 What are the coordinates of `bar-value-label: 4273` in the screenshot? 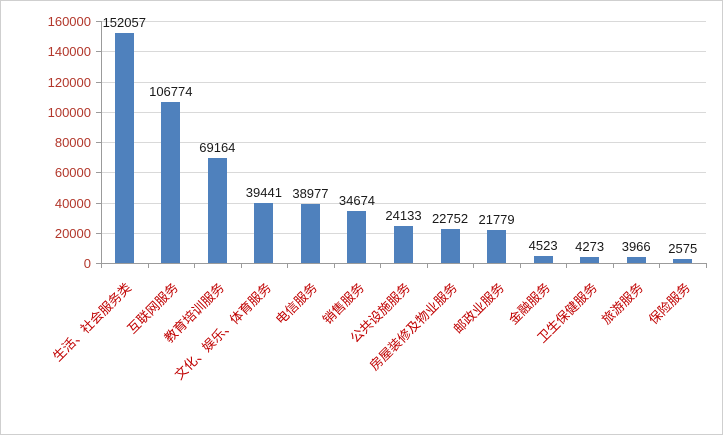 It's located at (590, 246).